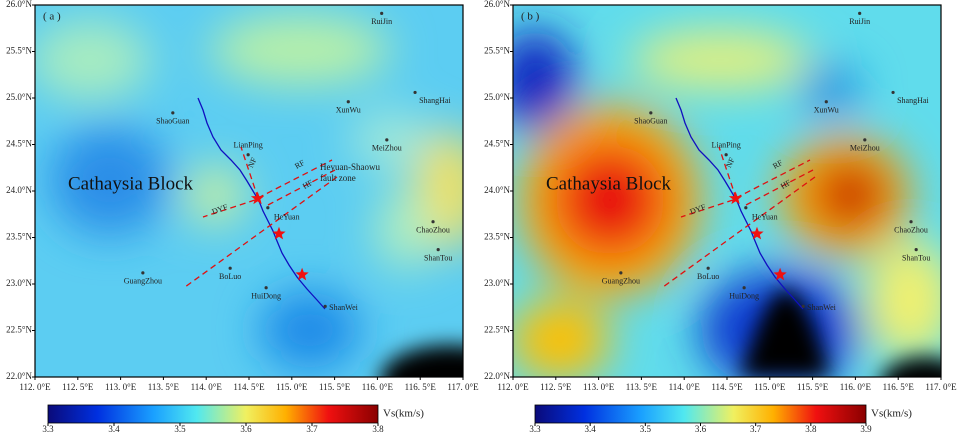 The image size is (969, 435). Describe the element at coordinates (891, 414) in the screenshot. I see `colorbar-label: Vs(km/s)` at that location.